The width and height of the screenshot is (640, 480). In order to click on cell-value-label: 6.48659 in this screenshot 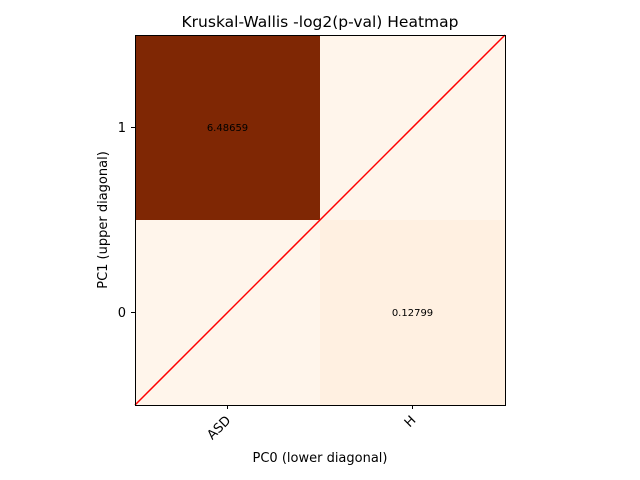, I will do `click(227, 128)`.